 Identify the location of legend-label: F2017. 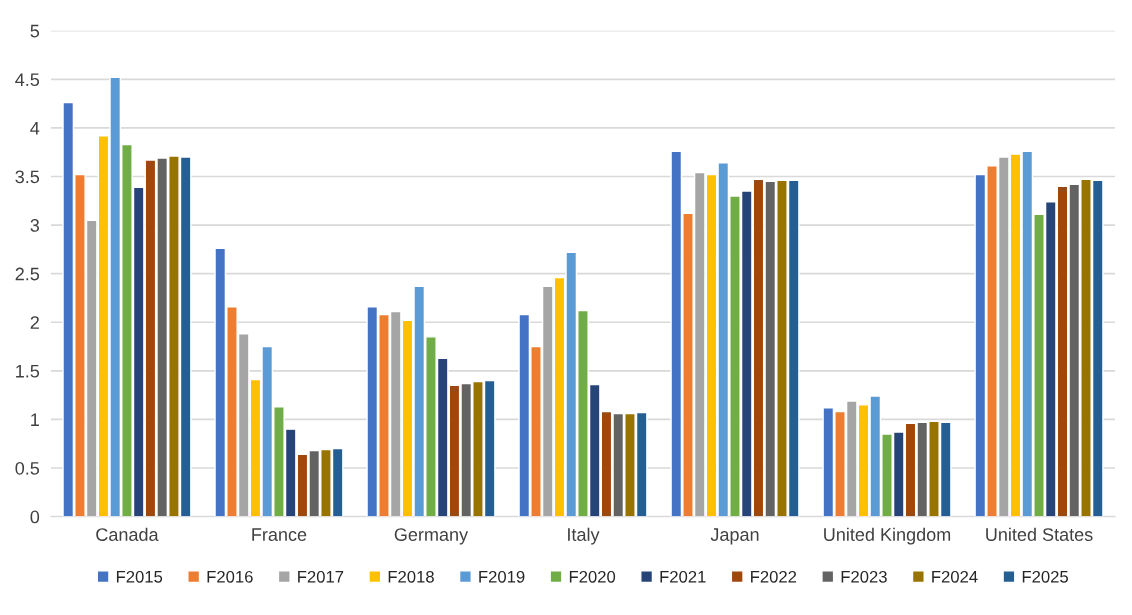
(321, 576).